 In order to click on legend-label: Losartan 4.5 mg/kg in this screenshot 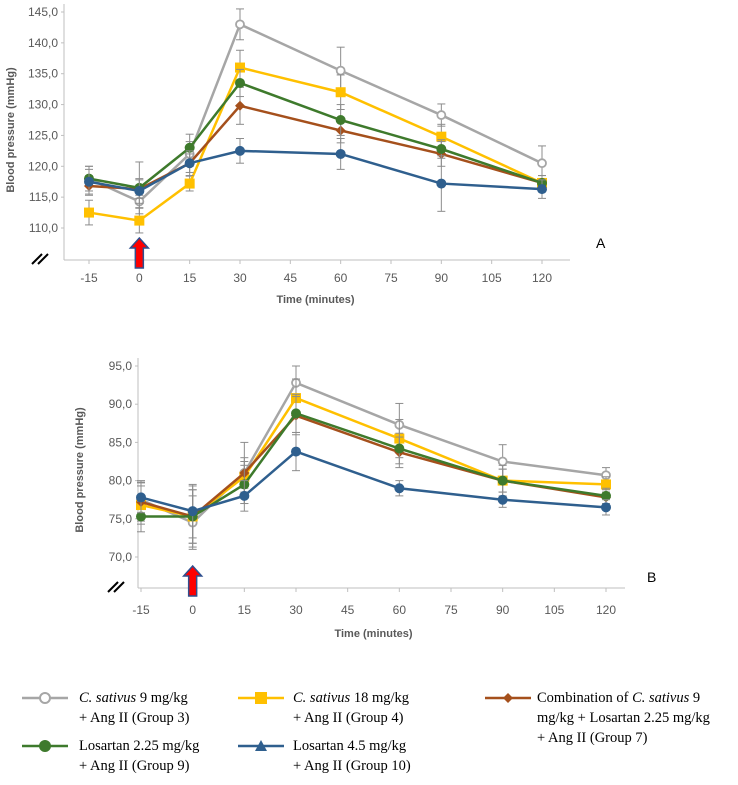, I will do `click(350, 746)`.